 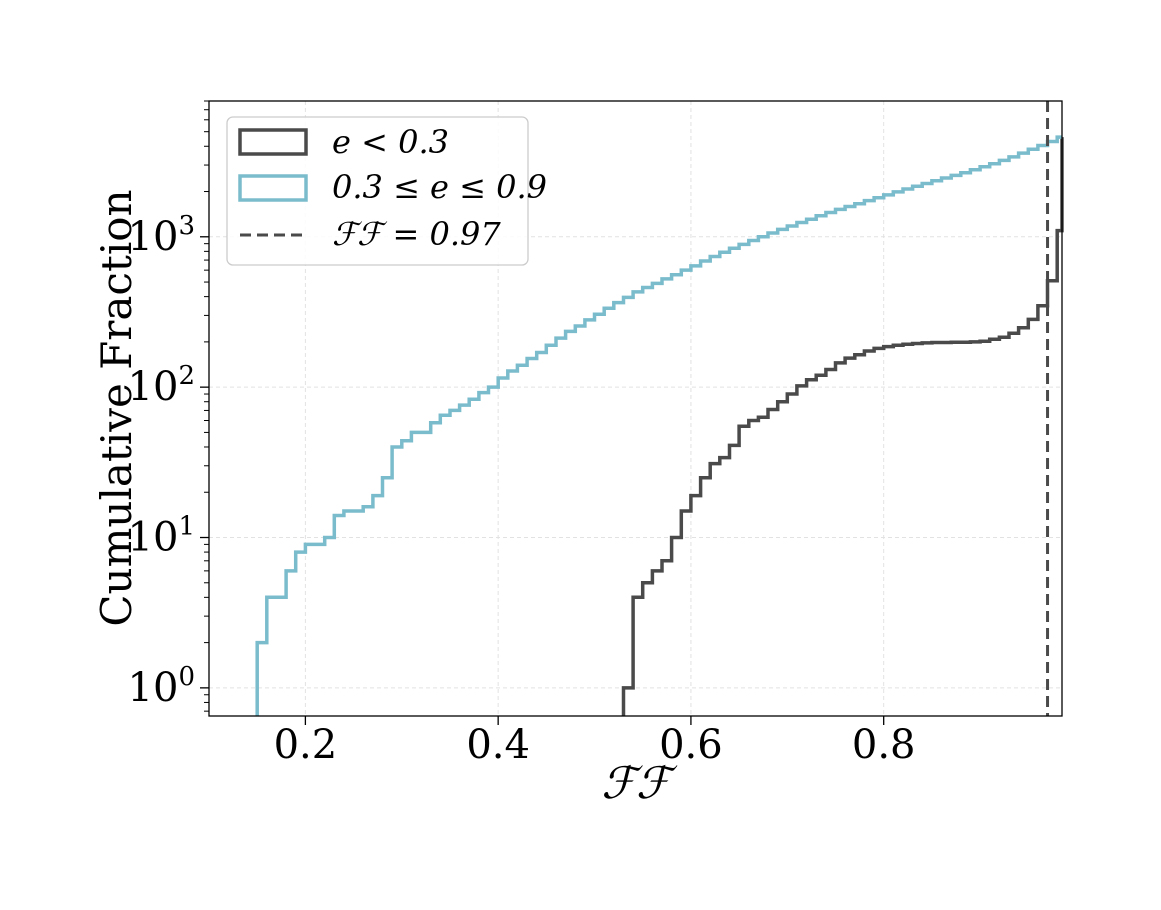 I want to click on y-tick-label: 10³, so click(x=161, y=235).